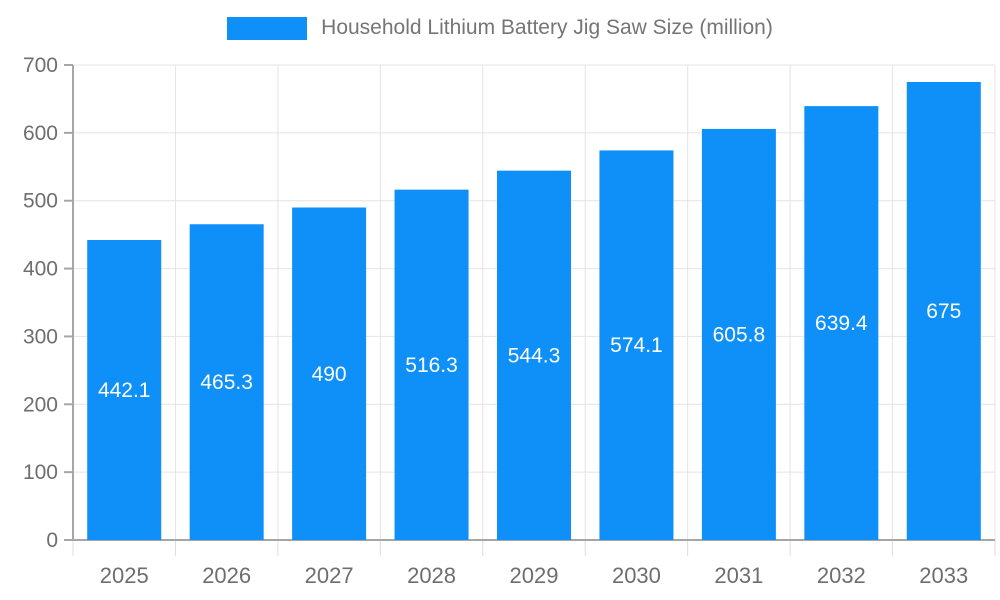 The image size is (1000, 600). Describe the element at coordinates (329, 575) in the screenshot. I see `x-tick-label: 2027` at that location.